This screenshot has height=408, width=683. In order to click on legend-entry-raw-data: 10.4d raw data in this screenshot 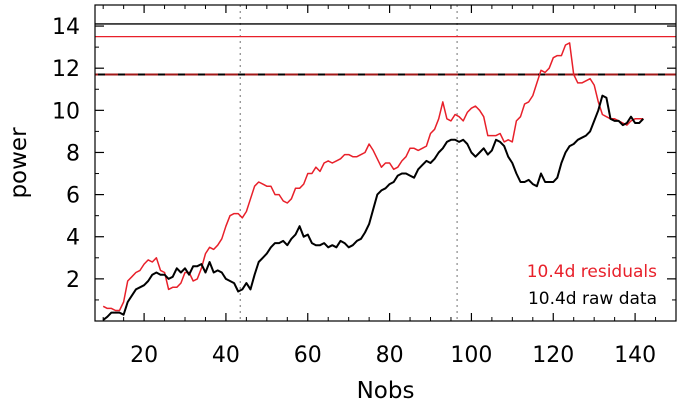, I will do `click(592, 299)`.